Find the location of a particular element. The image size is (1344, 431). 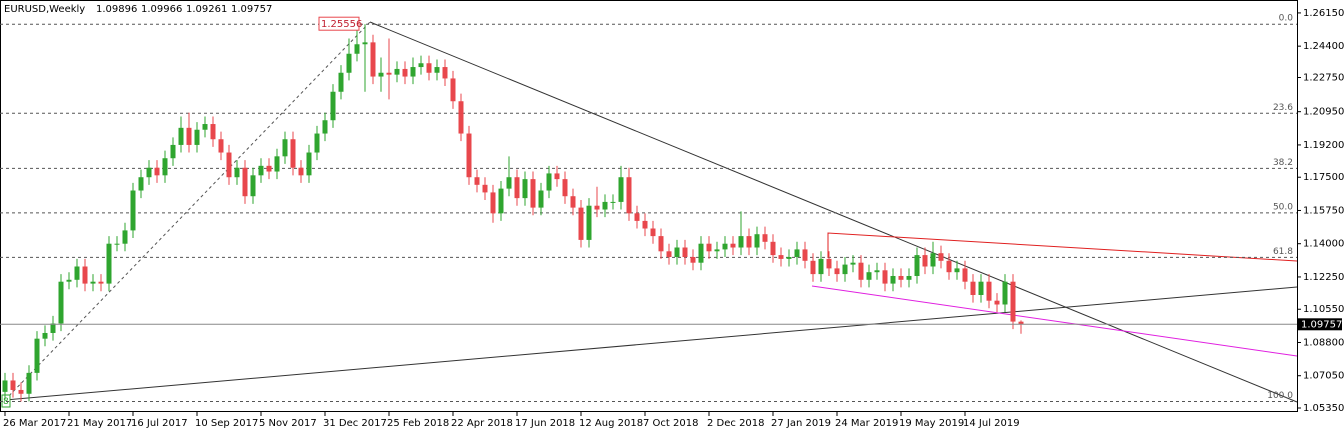

header-open: 1.09896 is located at coordinates (116, 9).